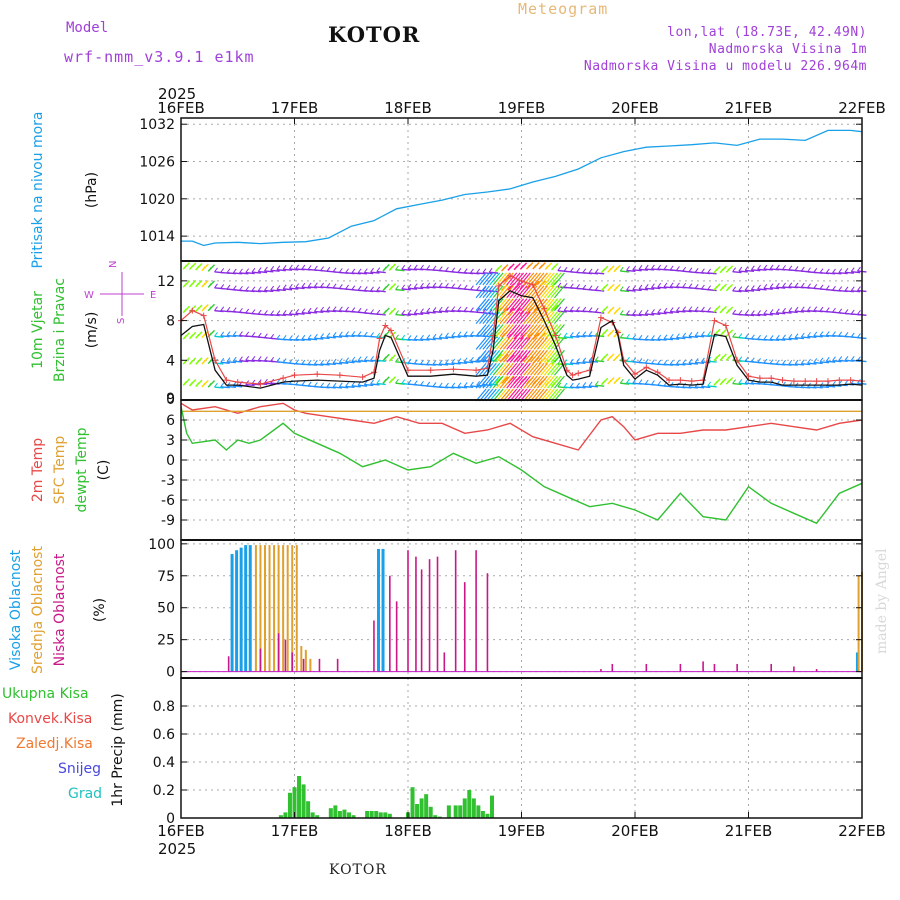 The width and height of the screenshot is (900, 900). What do you see at coordinates (166, 641) in the screenshot?
I see `y-tick-clouds: 25` at bounding box center [166, 641].